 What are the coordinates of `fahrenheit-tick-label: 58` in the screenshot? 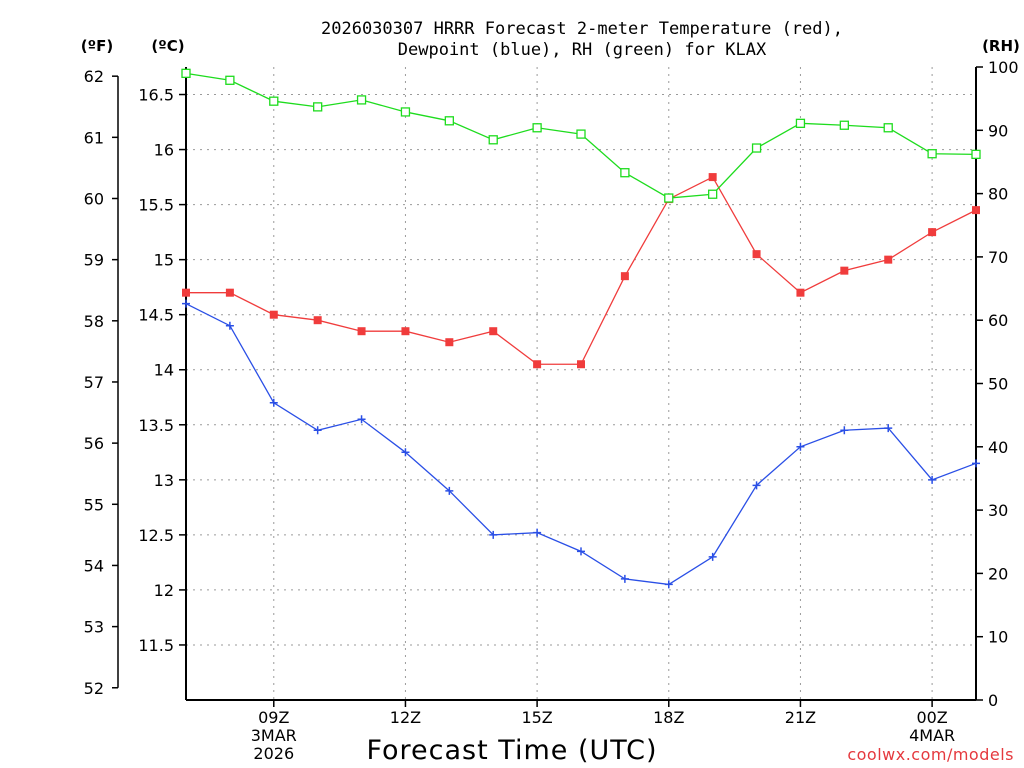 It's located at (94, 321).